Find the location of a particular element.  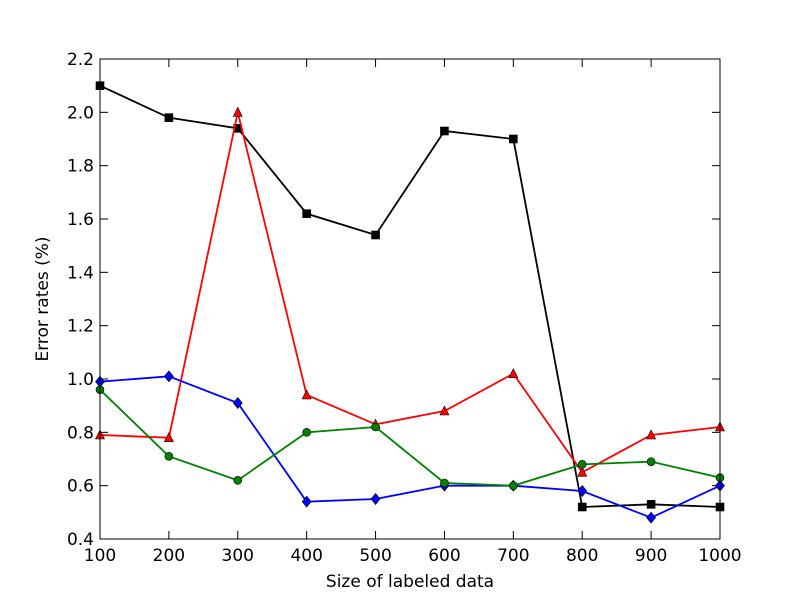

y-tick-label: 0.4 is located at coordinates (80, 540).